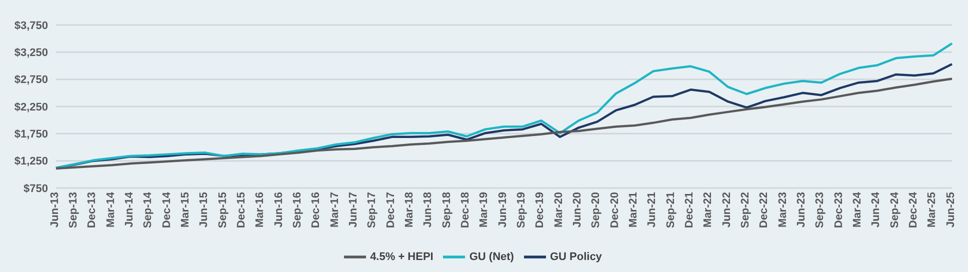 Image resolution: width=968 pixels, height=272 pixels. What do you see at coordinates (31, 162) in the screenshot?
I see `y-tick-label: $1,250` at bounding box center [31, 162].